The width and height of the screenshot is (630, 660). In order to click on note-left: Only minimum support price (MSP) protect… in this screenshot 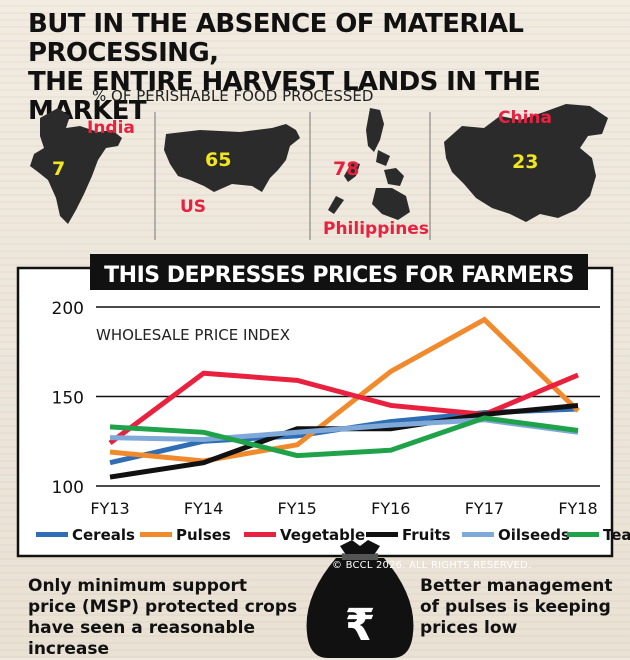, I will do `click(163, 617)`.